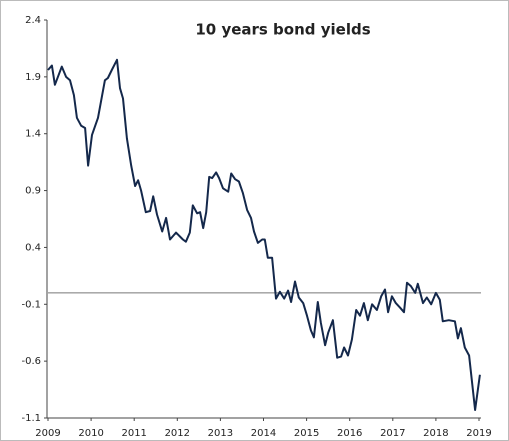 The height and width of the screenshot is (441, 509). I want to click on y-tick-label: -0.1, so click(31, 304).